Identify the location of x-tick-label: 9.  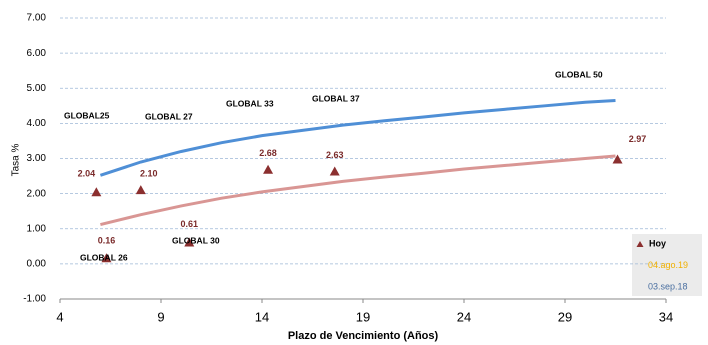
(160, 316).